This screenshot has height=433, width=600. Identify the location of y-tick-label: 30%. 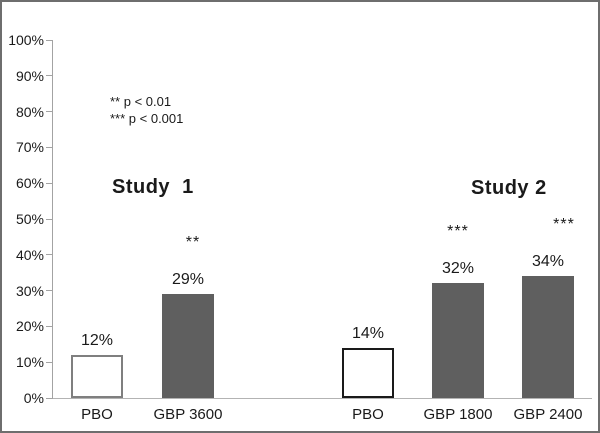
(29, 290).